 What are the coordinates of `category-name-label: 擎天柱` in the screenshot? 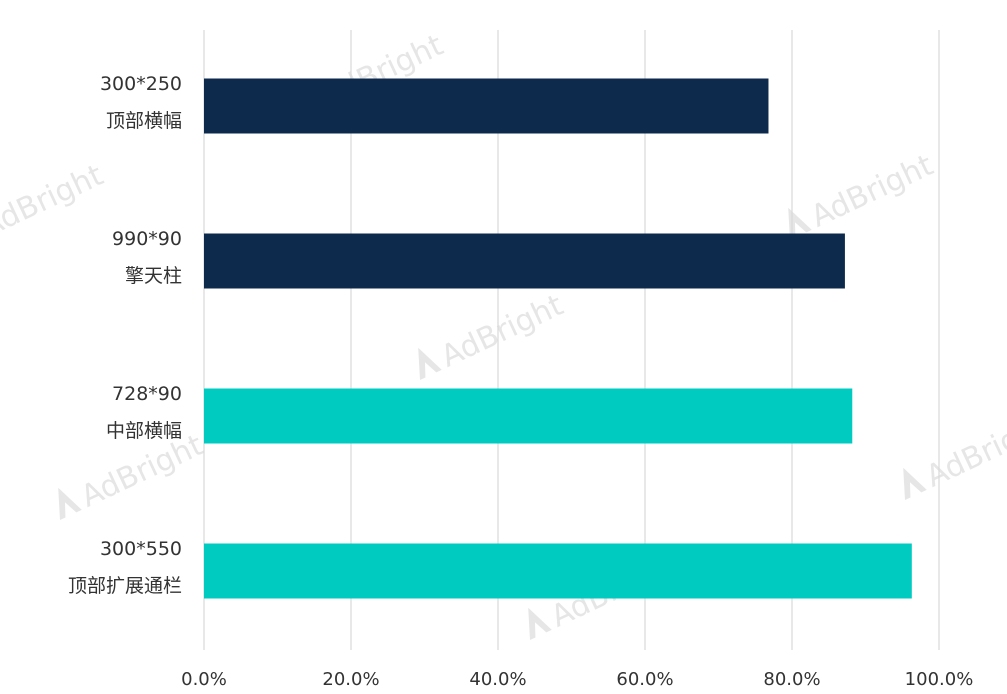 It's located at (153, 276).